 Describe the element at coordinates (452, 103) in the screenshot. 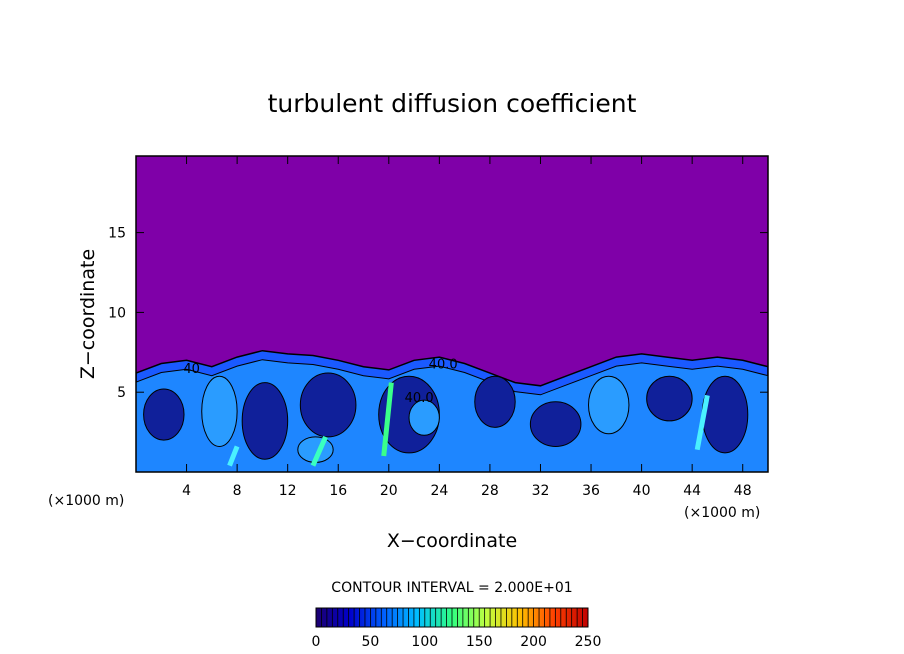

I see `chart-title: turbulent diffusion coefficient` at that location.